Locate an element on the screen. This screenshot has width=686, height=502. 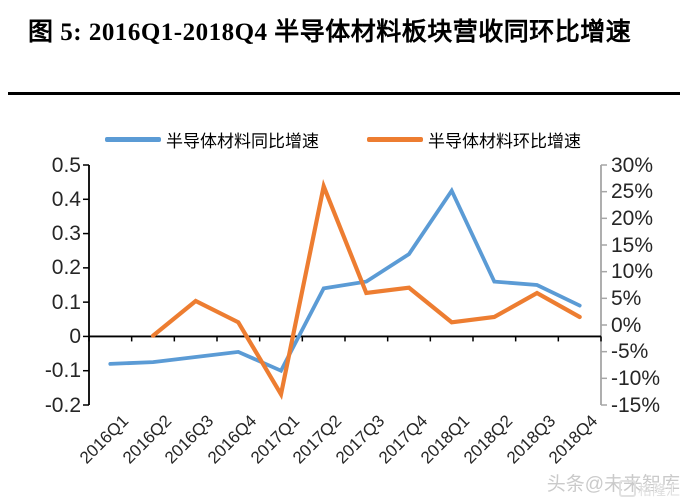
figure-title: 图 5: 2016Q1-2018Q4 半导体材料板块营收同环比增速 is located at coordinates (330, 32).